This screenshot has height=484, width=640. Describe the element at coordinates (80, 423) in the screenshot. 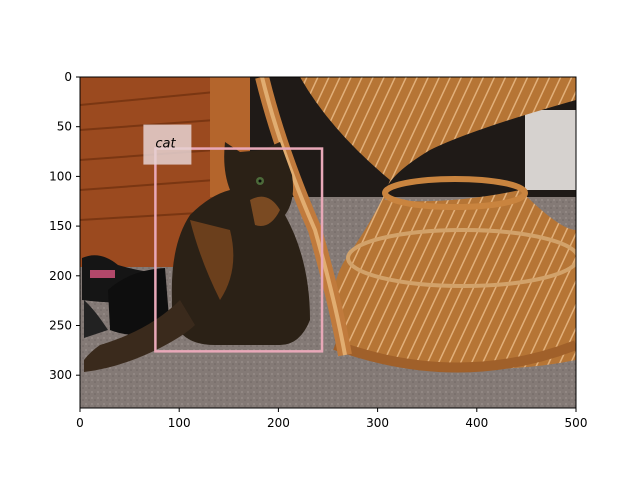

I see `x-tick-label: 0` at that location.